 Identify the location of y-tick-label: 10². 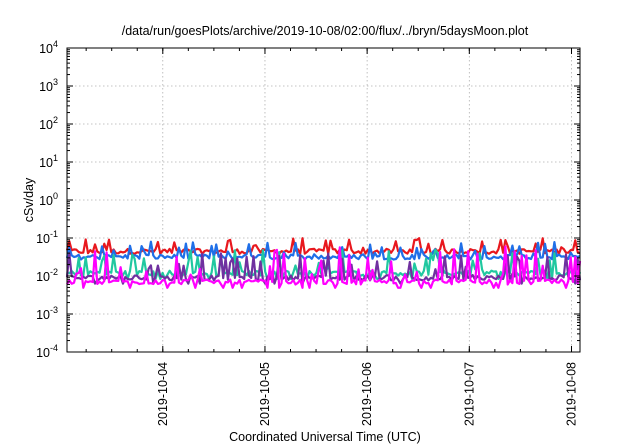
(48, 123).